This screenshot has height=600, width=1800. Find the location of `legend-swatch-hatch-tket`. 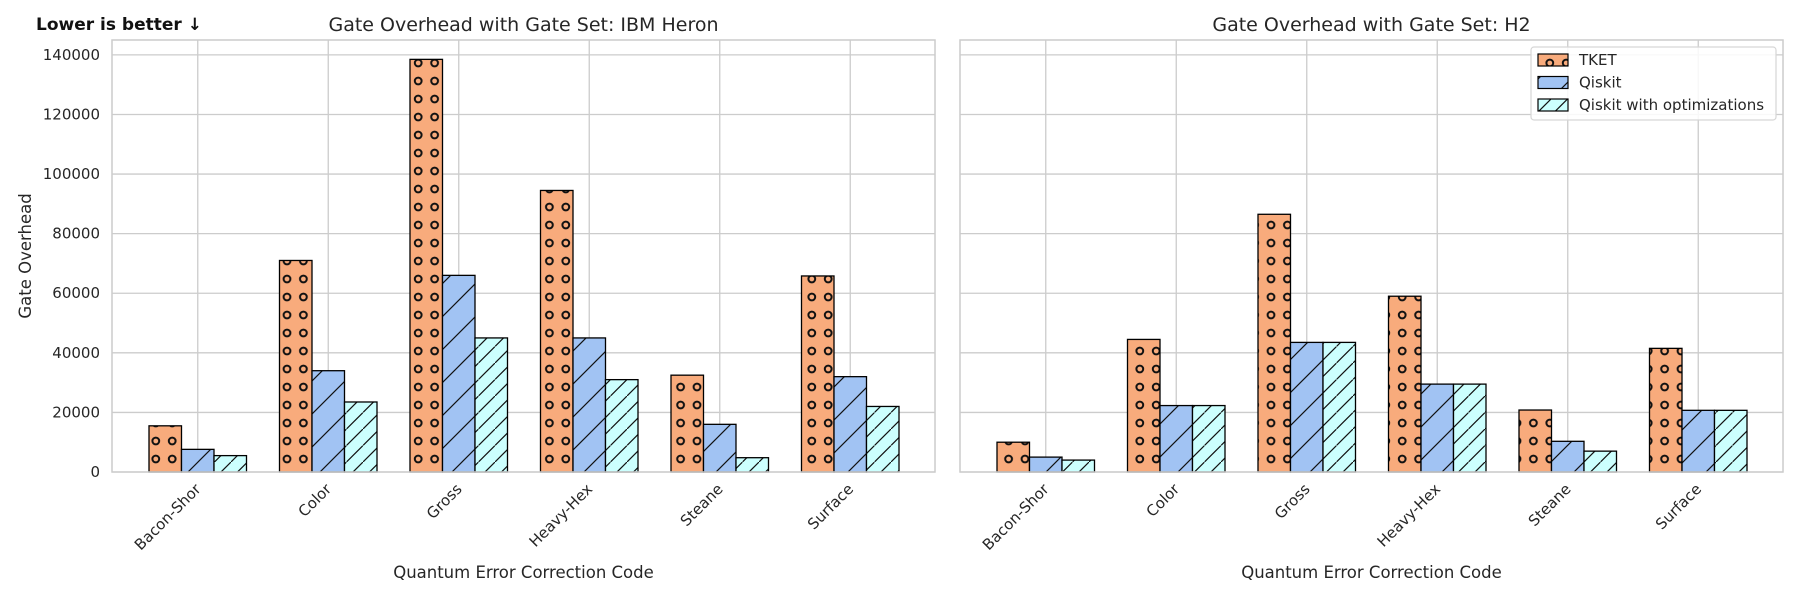

legend-swatch-hatch-tket is located at coordinates (1553, 60).